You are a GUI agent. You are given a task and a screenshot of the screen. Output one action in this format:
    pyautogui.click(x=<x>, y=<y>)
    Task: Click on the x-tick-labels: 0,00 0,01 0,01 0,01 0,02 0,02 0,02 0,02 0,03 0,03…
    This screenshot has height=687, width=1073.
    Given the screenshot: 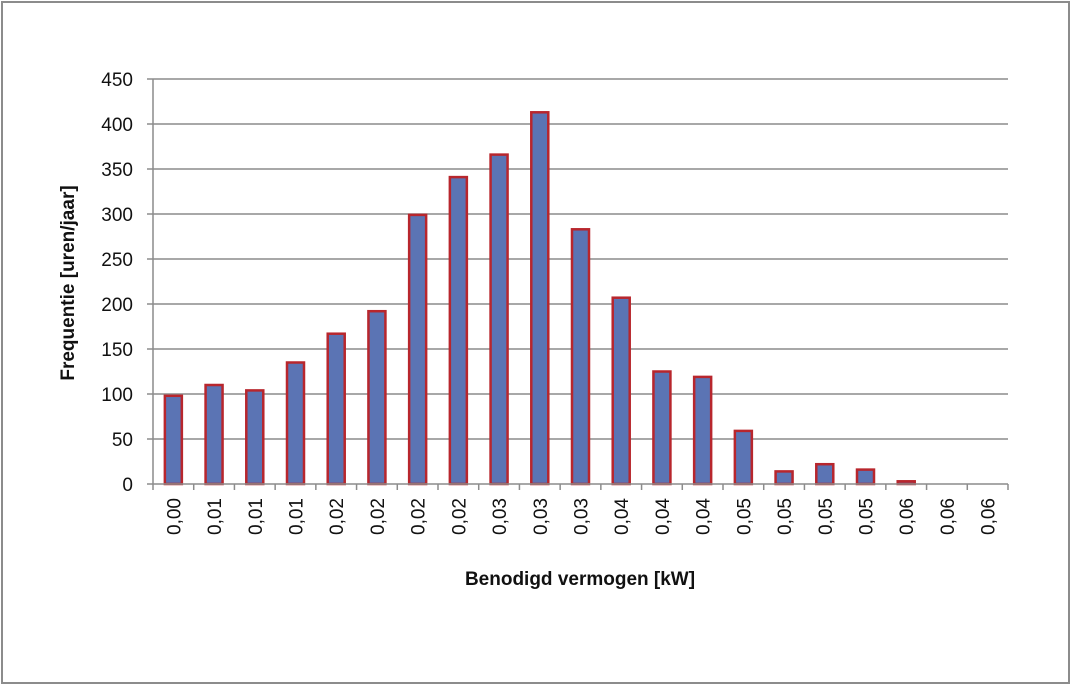 What is the action you would take?
    pyautogui.click(x=581, y=516)
    